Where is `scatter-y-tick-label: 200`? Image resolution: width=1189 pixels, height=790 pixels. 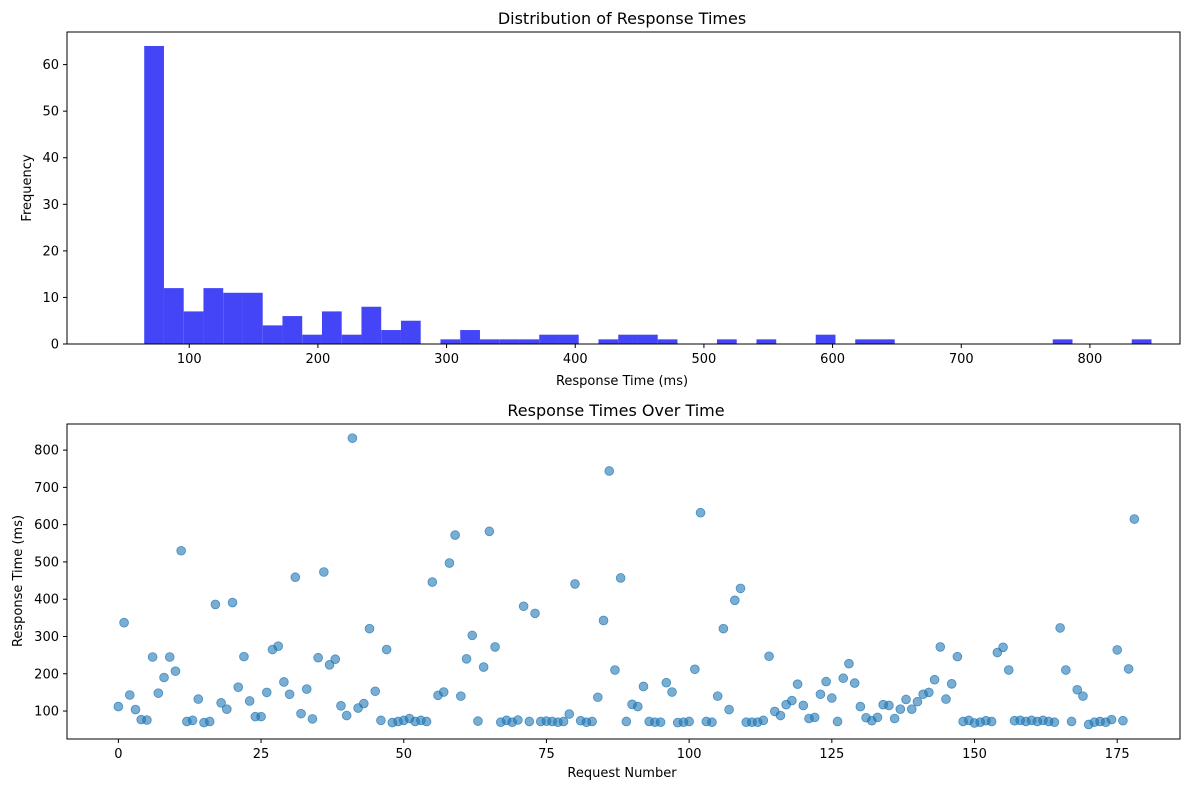 scatter-y-tick-label: 200 is located at coordinates (46, 674).